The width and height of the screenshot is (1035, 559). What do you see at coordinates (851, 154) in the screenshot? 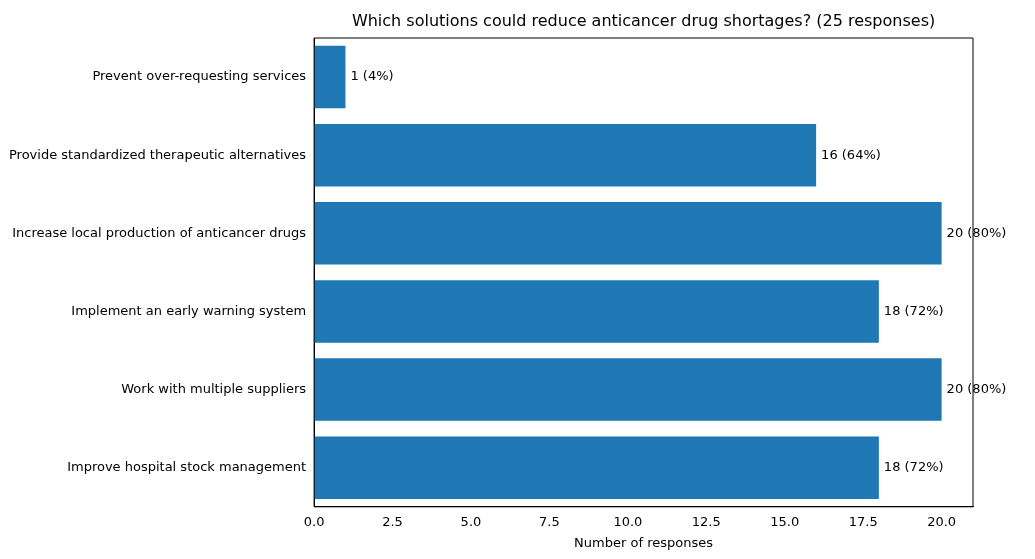
I see `data-label: 16 (64%)` at bounding box center [851, 154].